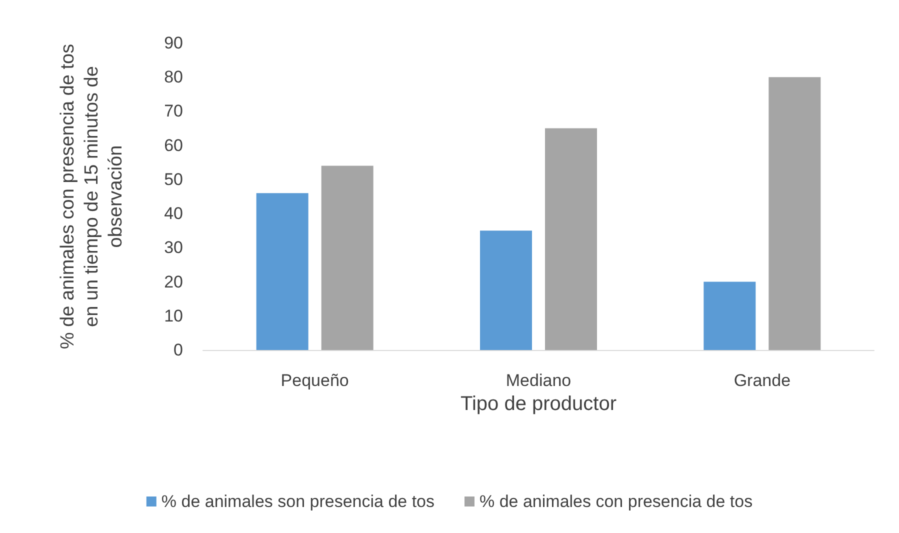 This screenshot has height=533, width=899. What do you see at coordinates (173, 43) in the screenshot?
I see `y-tick-label: 90` at bounding box center [173, 43].